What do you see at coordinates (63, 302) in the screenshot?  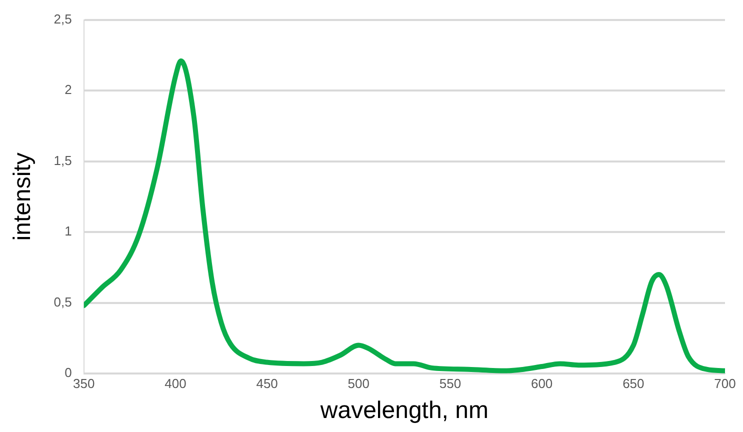 I see `y-tick-label: 0,5` at bounding box center [63, 302].